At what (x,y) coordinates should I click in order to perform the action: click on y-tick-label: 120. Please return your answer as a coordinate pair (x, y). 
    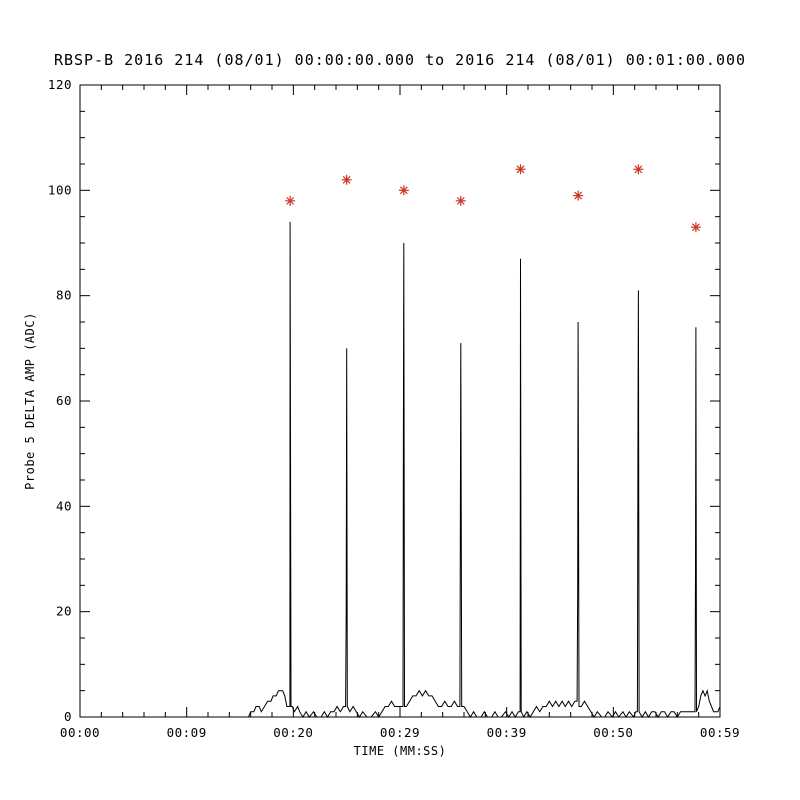
    Looking at the image, I should click on (60, 84).